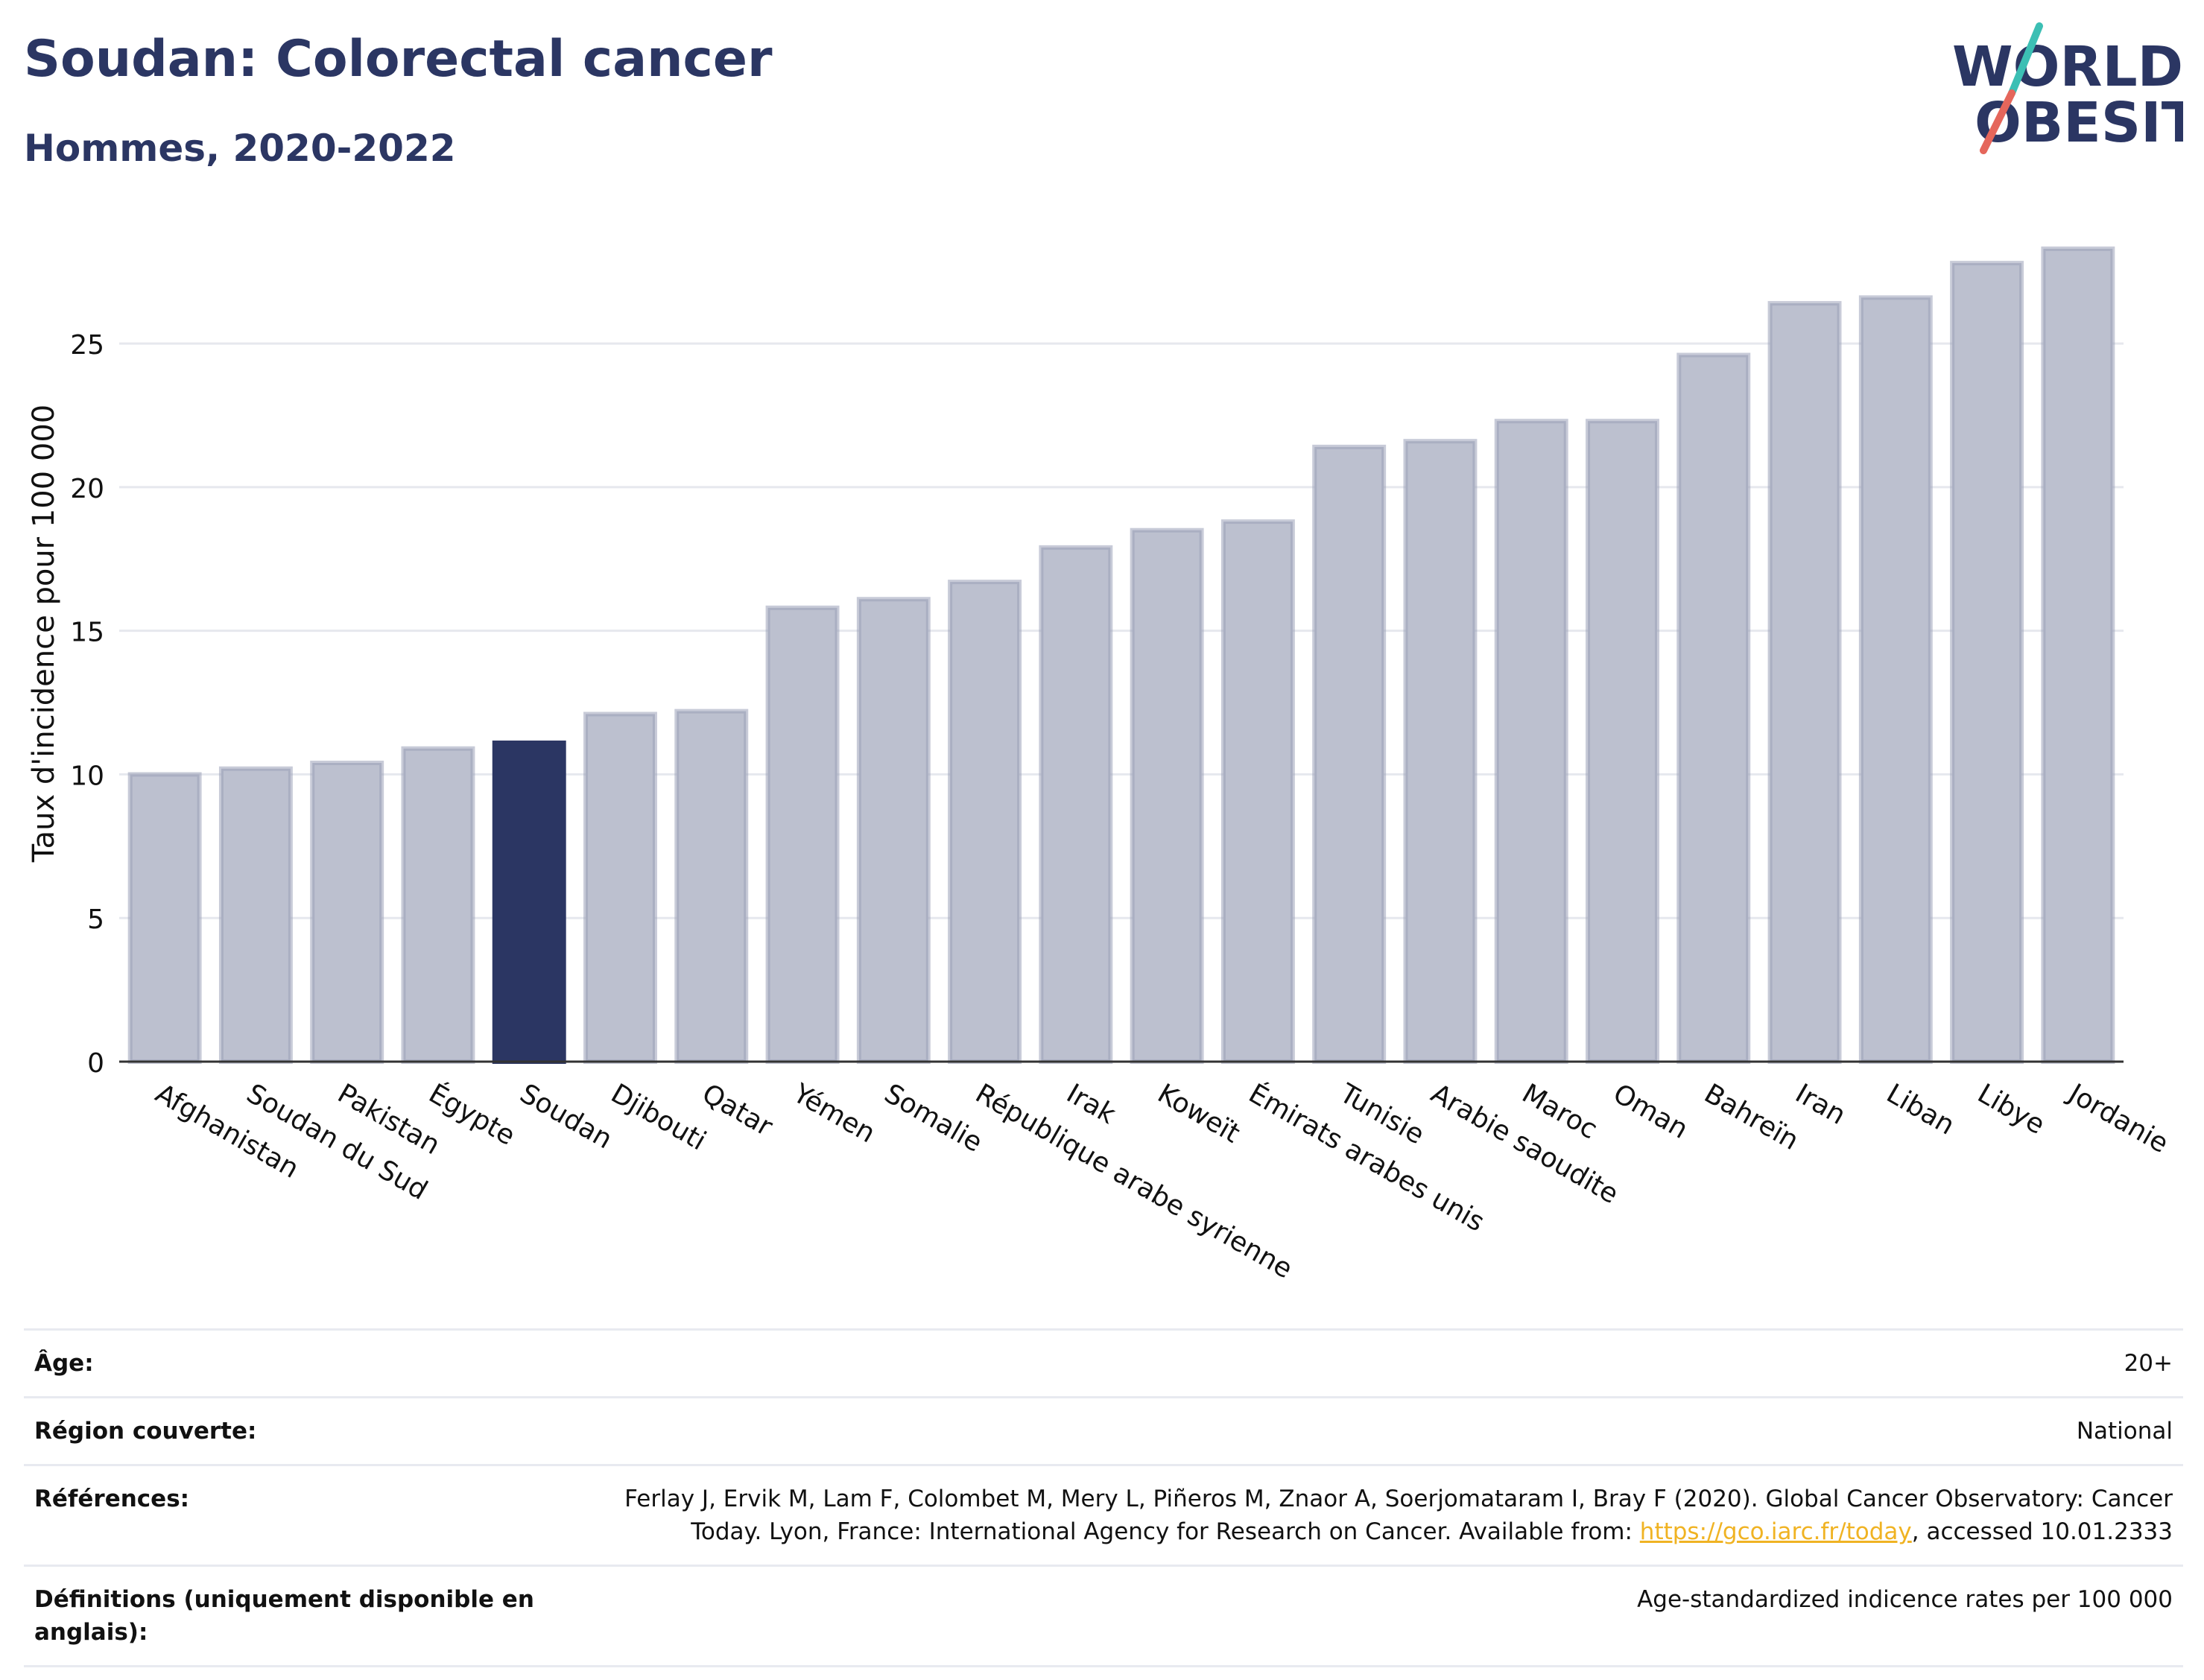 This screenshot has height=1680, width=2204. Describe the element at coordinates (2078, 655) in the screenshot. I see `bar-jordanie` at that location.